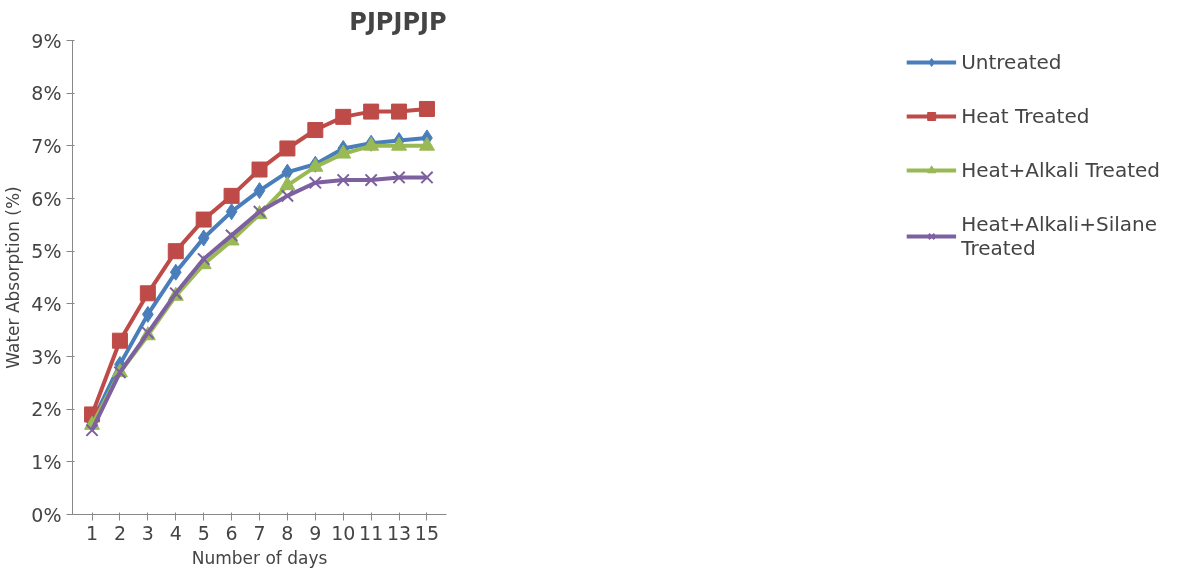  What do you see at coordinates (119, 532) in the screenshot?
I see `x-tick-label: 2` at bounding box center [119, 532].